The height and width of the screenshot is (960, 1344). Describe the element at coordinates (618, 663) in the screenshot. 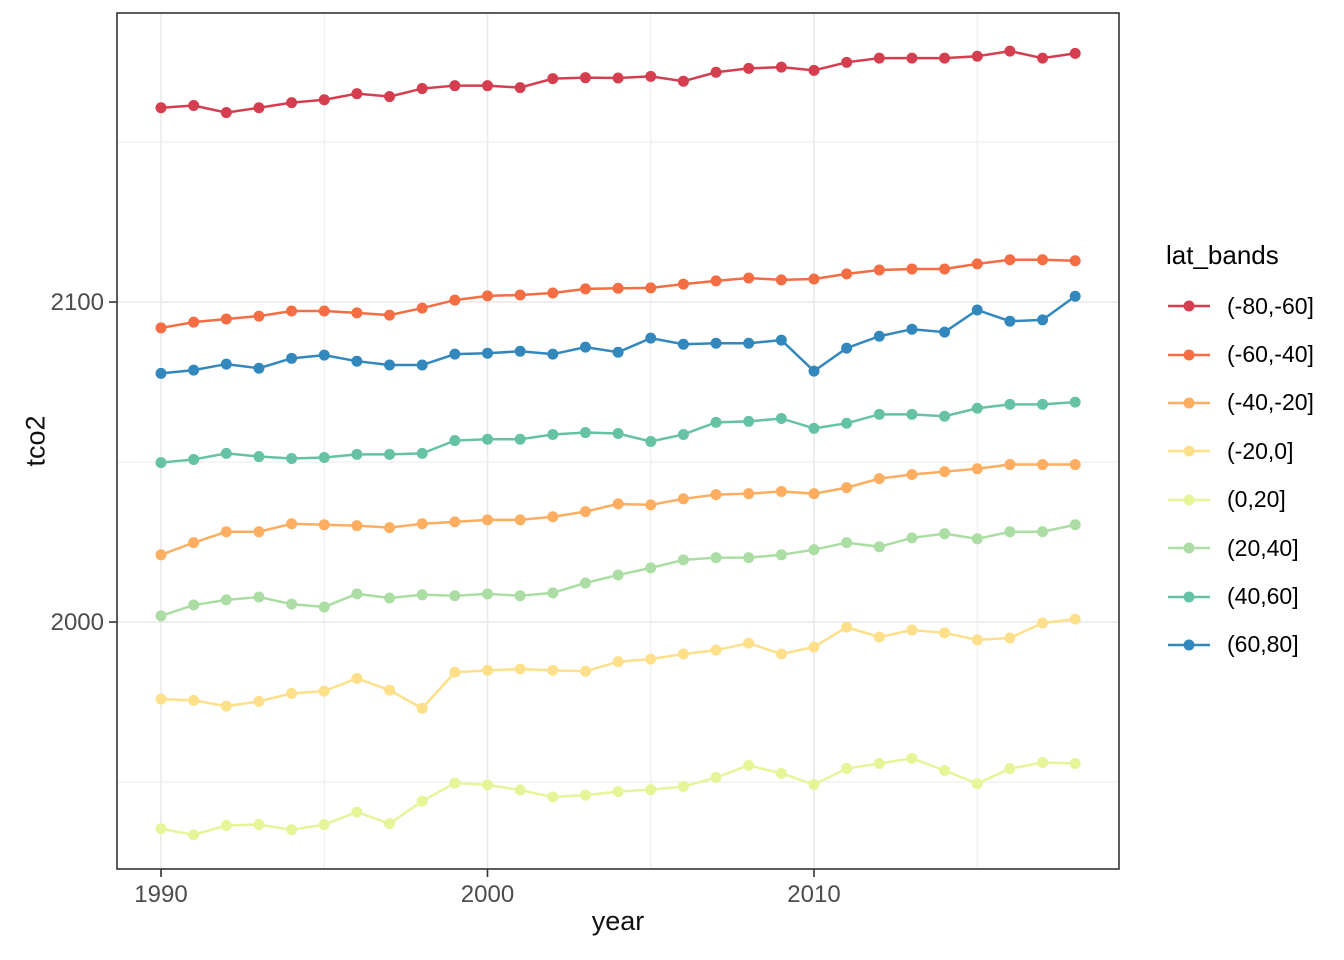

I see `series-(-20,0]` at that location.